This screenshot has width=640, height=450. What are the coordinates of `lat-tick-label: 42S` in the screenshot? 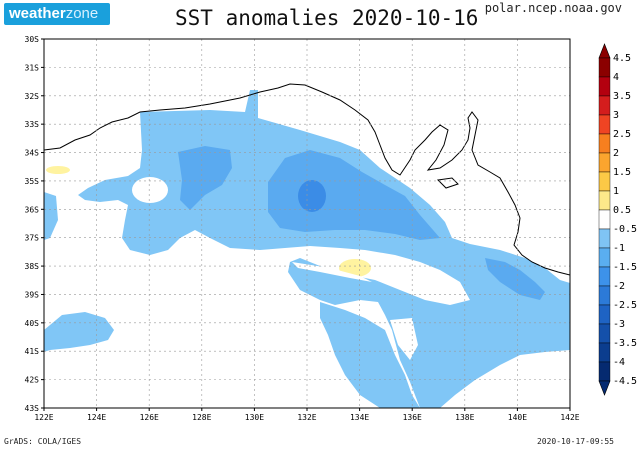 It's located at (32, 380).